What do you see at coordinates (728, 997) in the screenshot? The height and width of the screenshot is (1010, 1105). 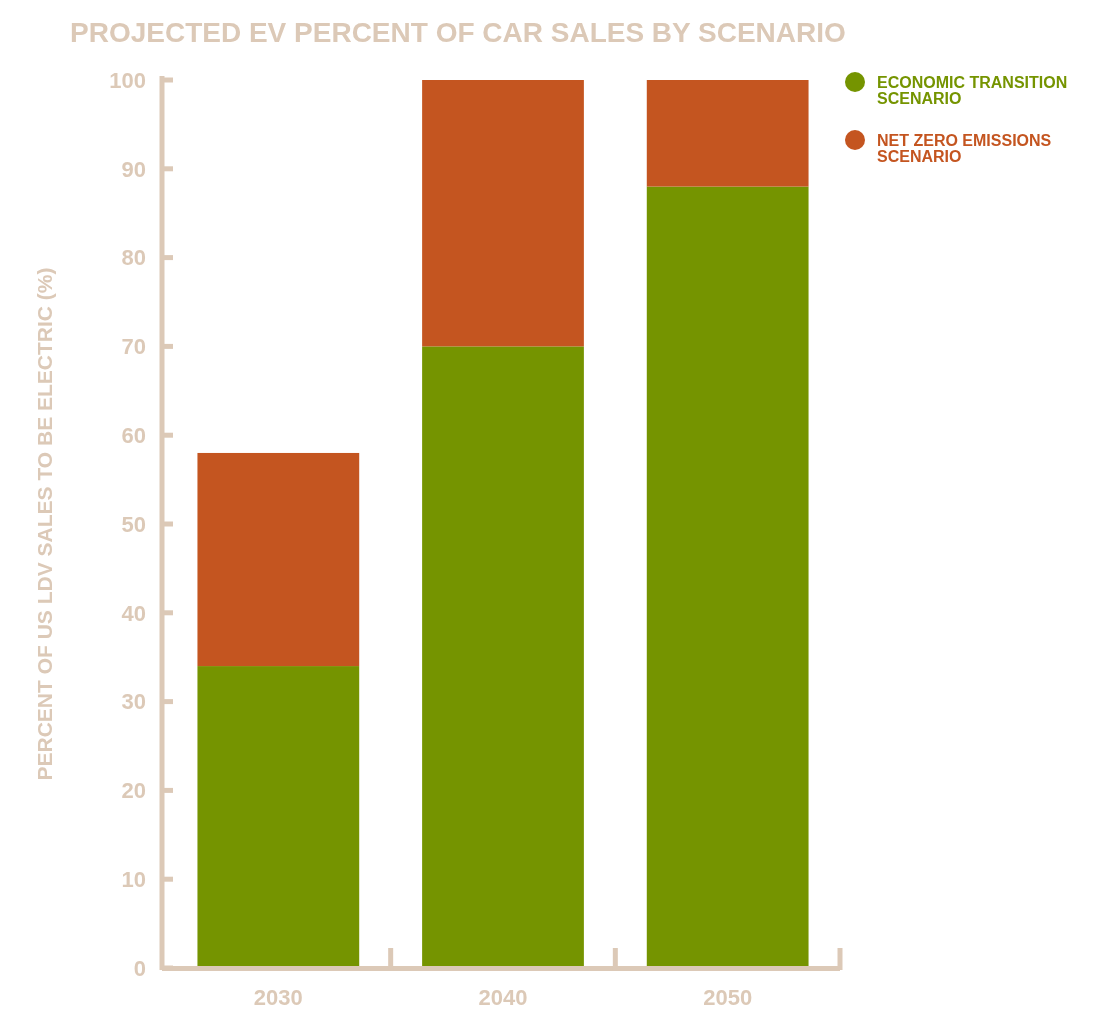 I see `x-tick-label: 2050` at bounding box center [728, 997].